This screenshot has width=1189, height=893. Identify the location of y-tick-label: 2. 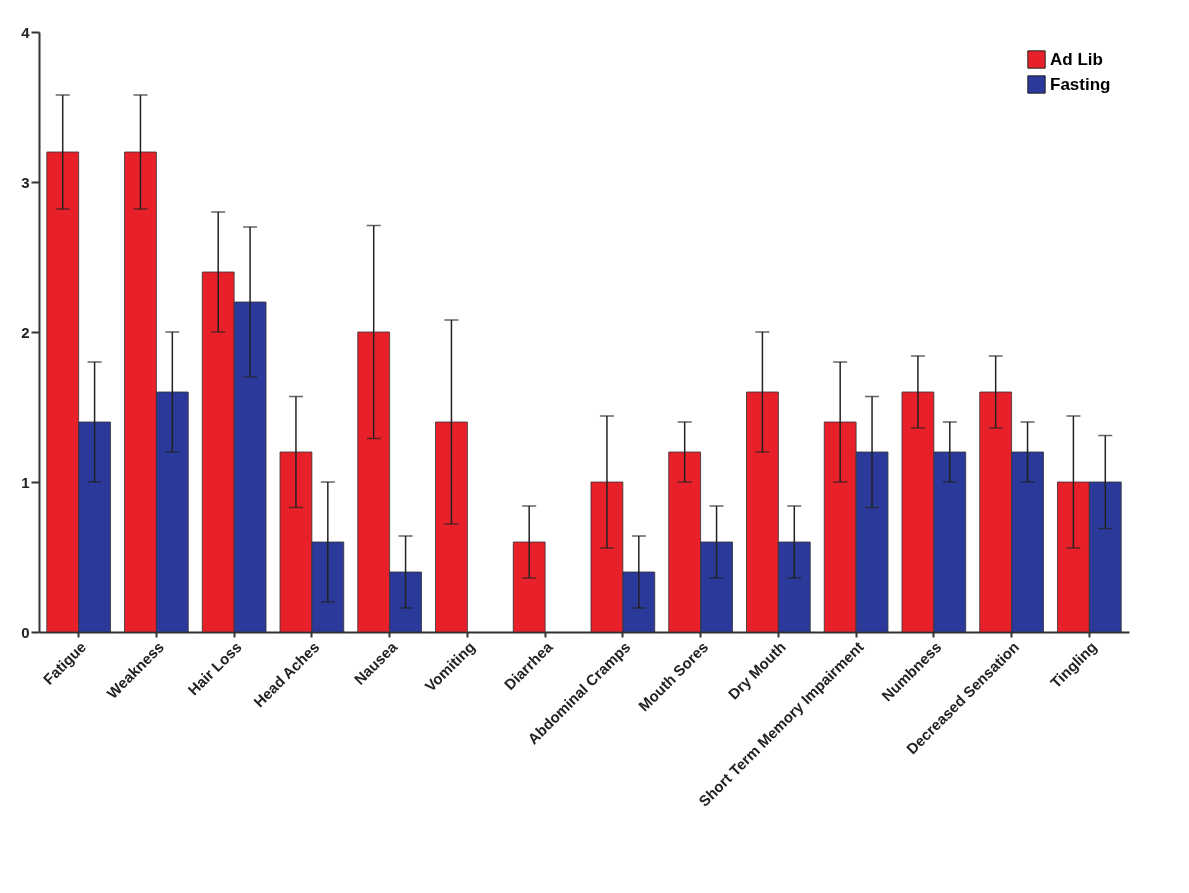
(25, 332).